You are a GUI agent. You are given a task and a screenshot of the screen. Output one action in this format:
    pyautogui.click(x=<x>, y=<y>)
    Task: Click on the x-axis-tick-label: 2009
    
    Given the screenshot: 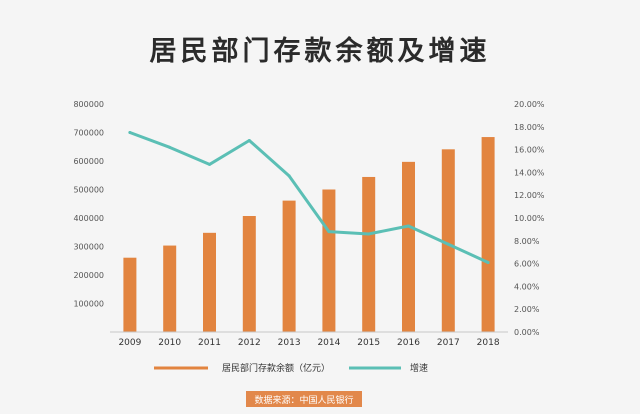 What is the action you would take?
    pyautogui.click(x=129, y=343)
    